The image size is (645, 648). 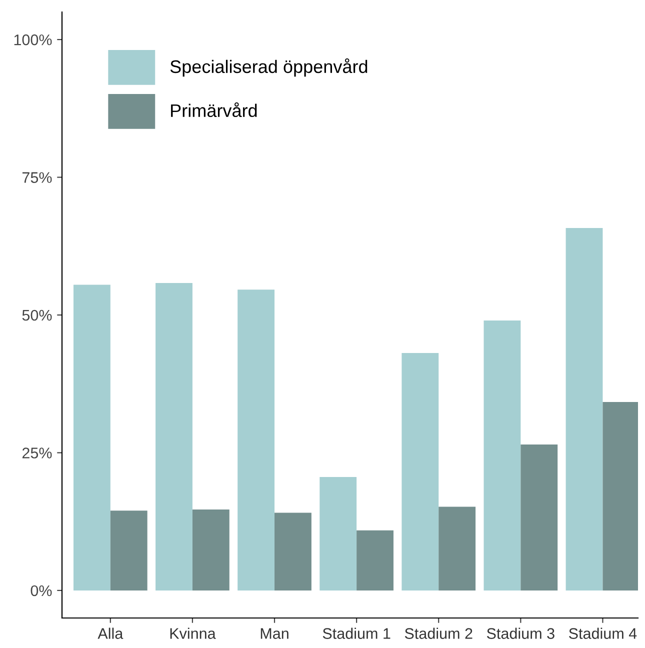 I want to click on x-tick-label: Stadium 3, so click(x=520, y=633).